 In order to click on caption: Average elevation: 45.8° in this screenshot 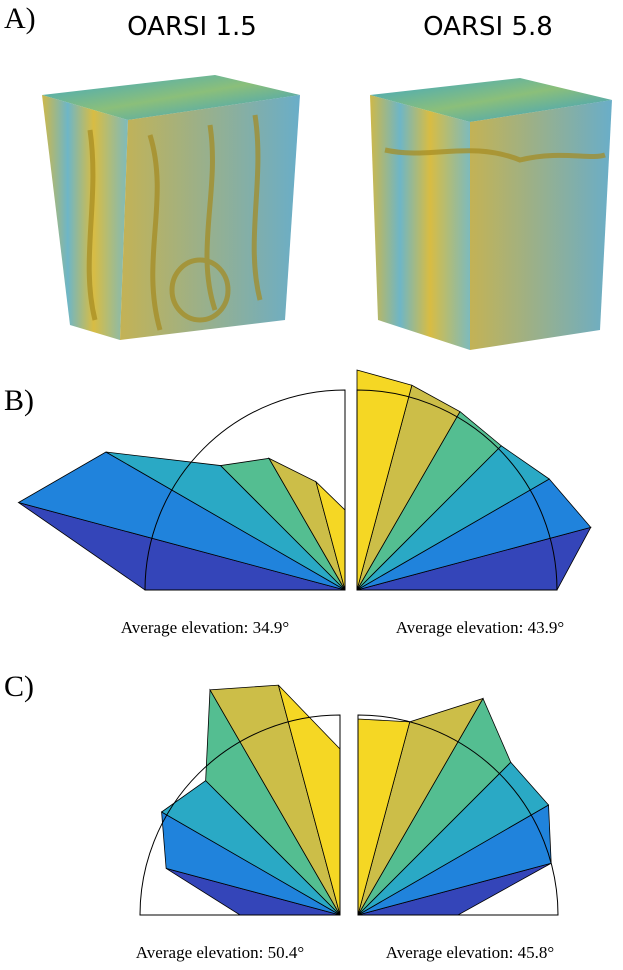, I will do `click(470, 952)`.